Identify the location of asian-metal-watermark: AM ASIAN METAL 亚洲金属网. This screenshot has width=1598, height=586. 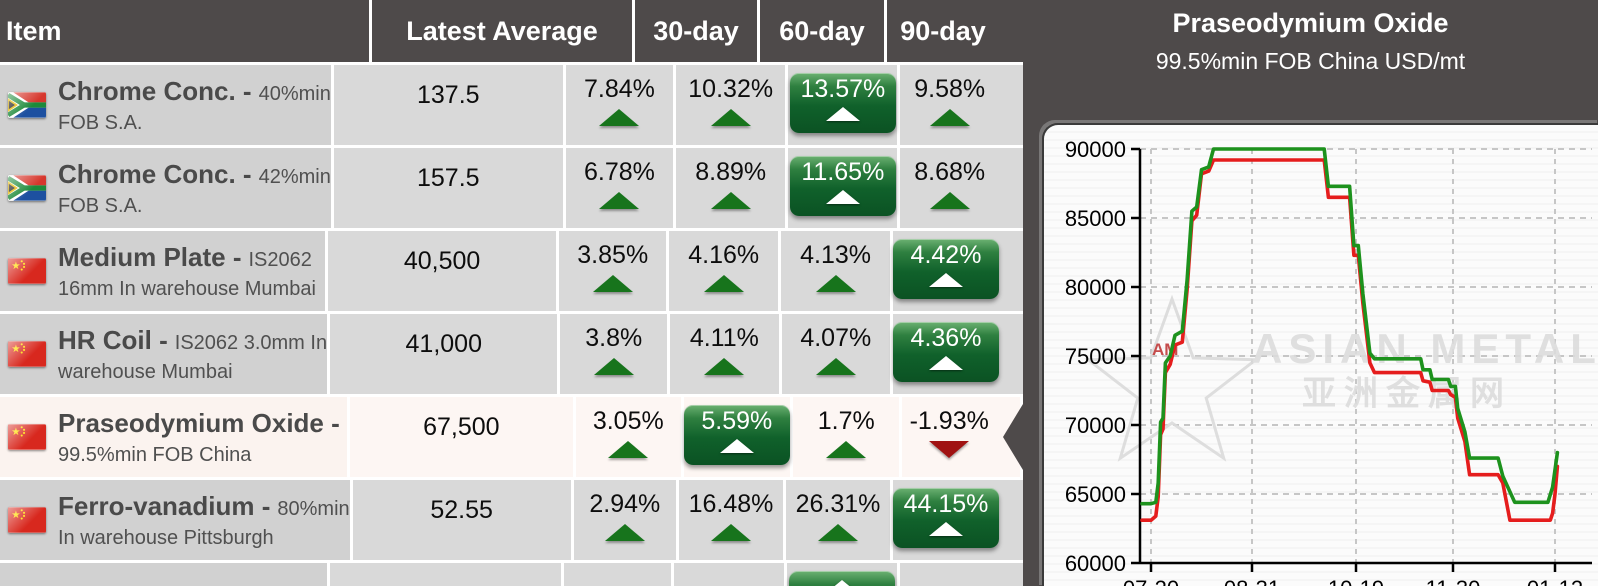
(1341, 378).